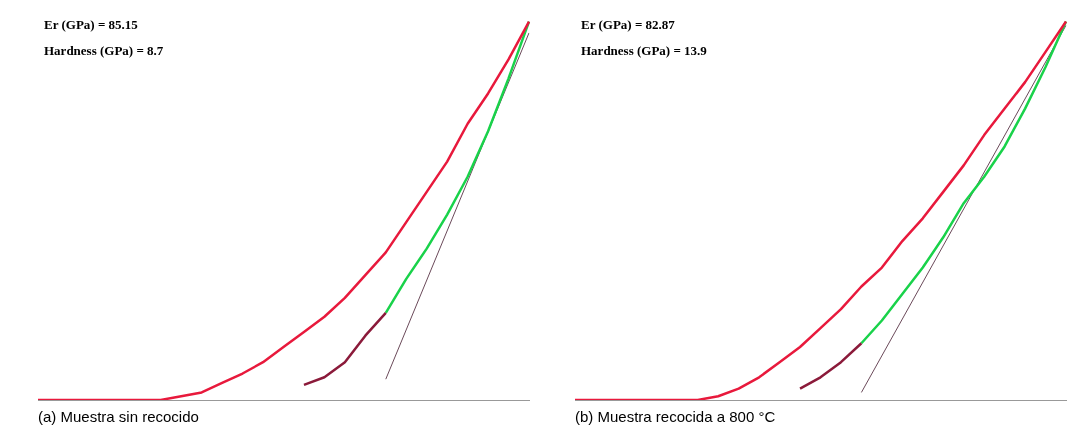 The width and height of the screenshot is (1080, 443). What do you see at coordinates (118, 416) in the screenshot?
I see `text: (a) Muestra sin recocido` at bounding box center [118, 416].